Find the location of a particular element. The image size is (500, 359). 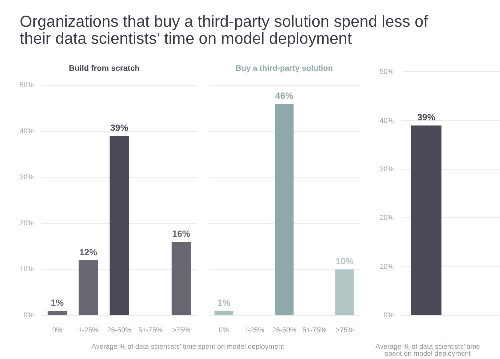

text: Organizations that buy a third-party solution spend less of their data scientists’ time on model deployment is located at coordinates (225, 31).